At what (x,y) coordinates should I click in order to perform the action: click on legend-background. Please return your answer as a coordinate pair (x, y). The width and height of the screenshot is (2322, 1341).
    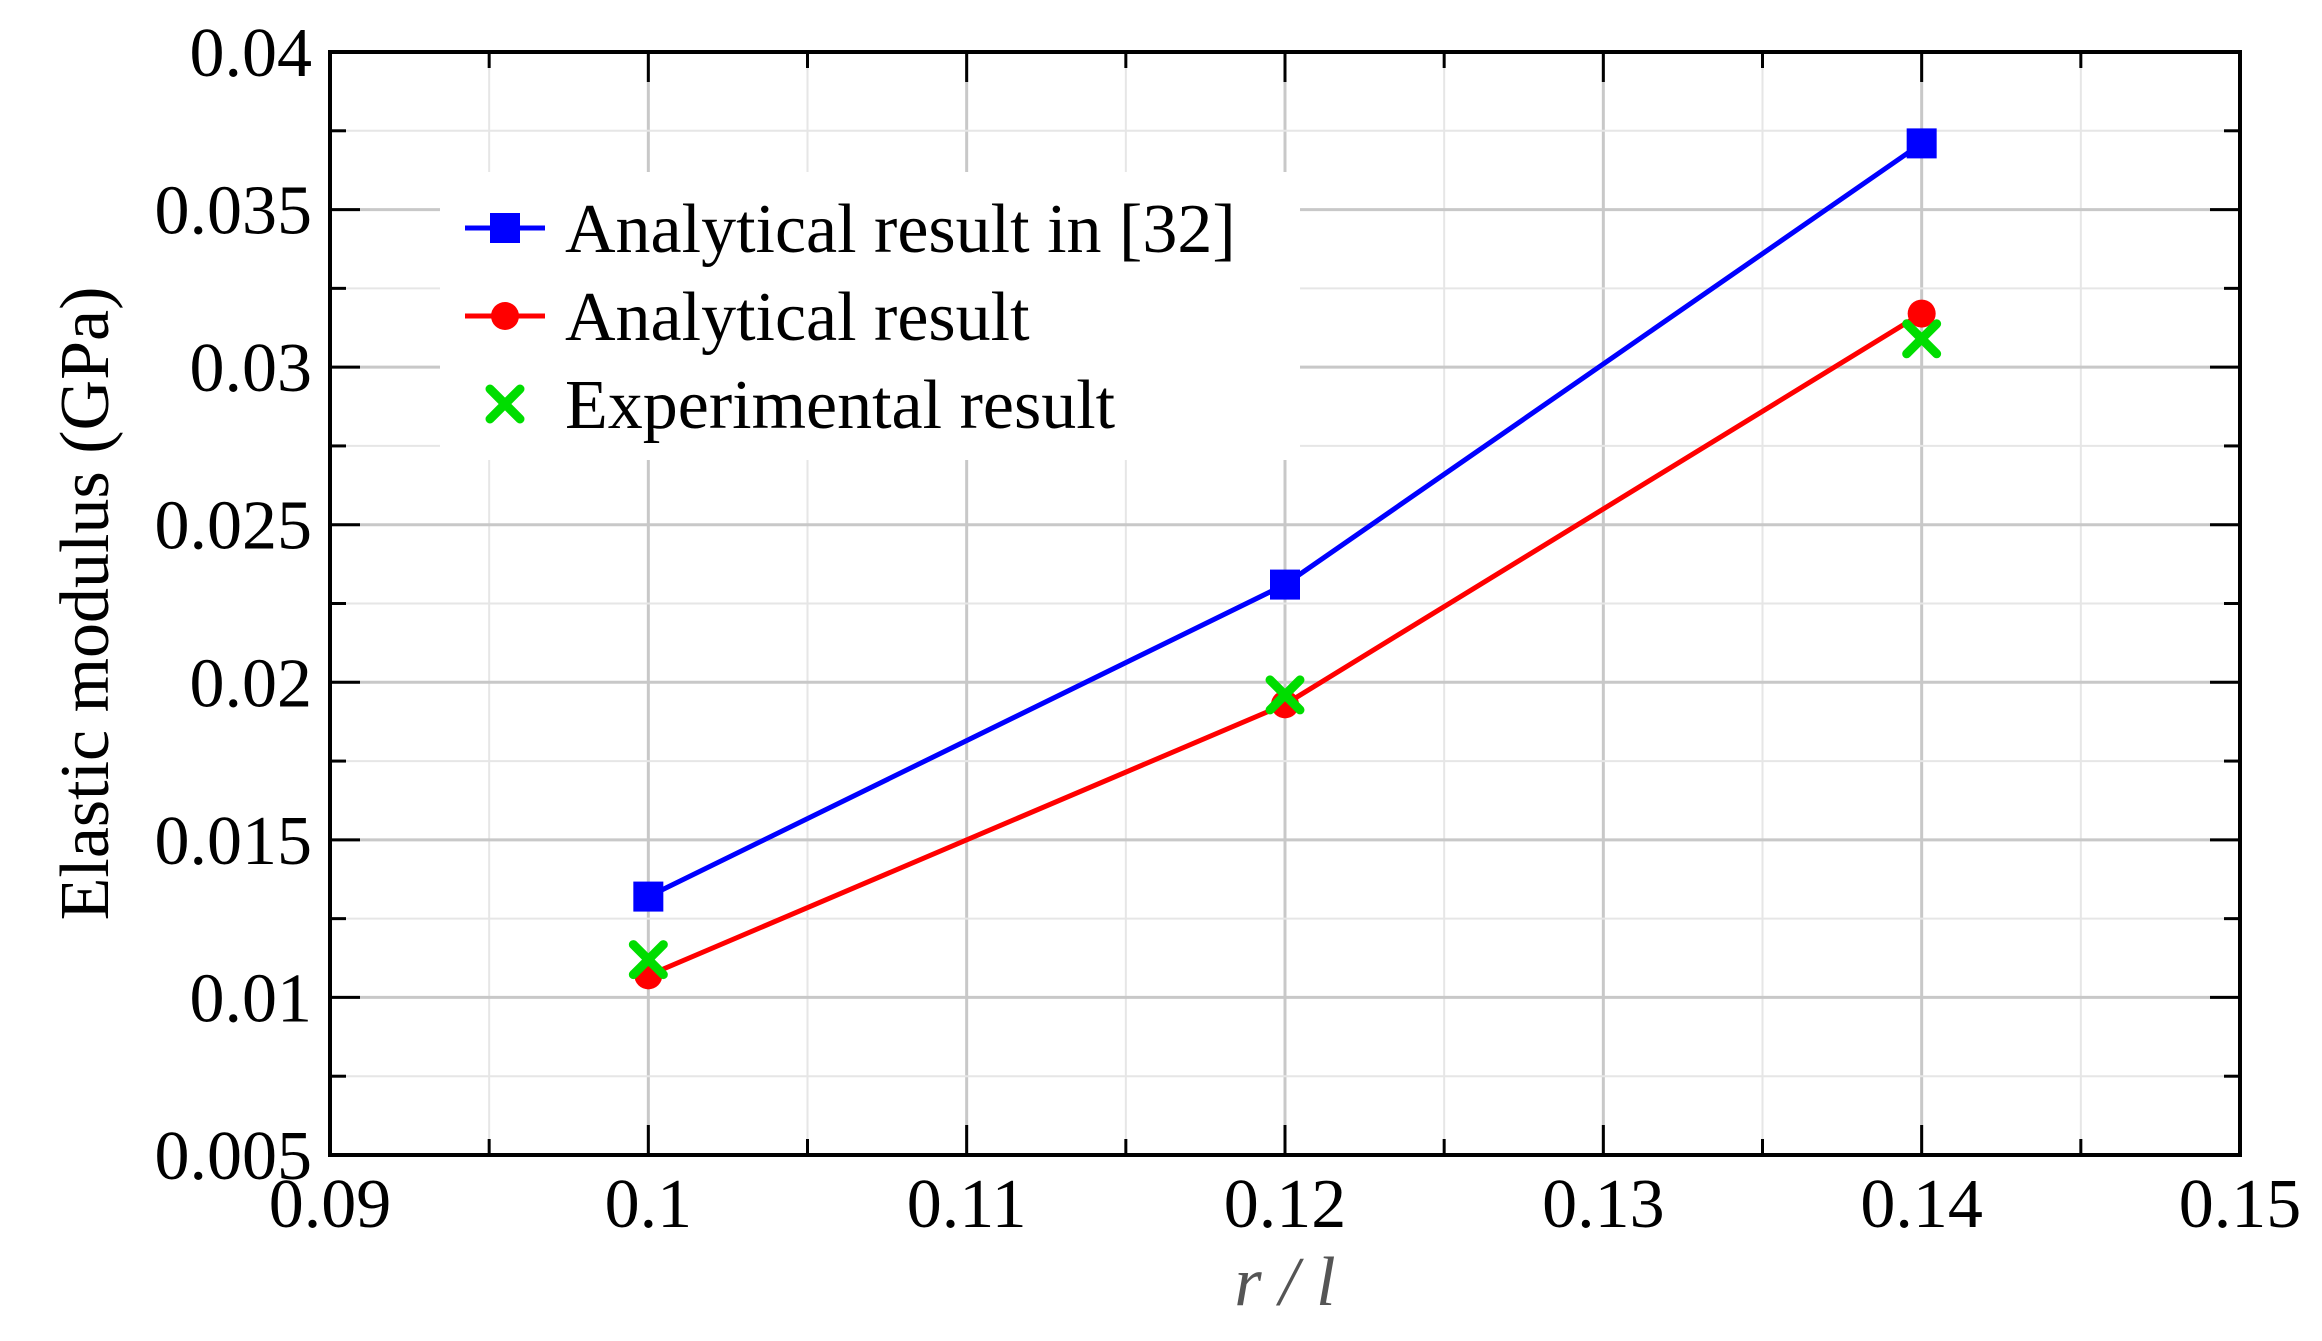
    Looking at the image, I should click on (870, 316).